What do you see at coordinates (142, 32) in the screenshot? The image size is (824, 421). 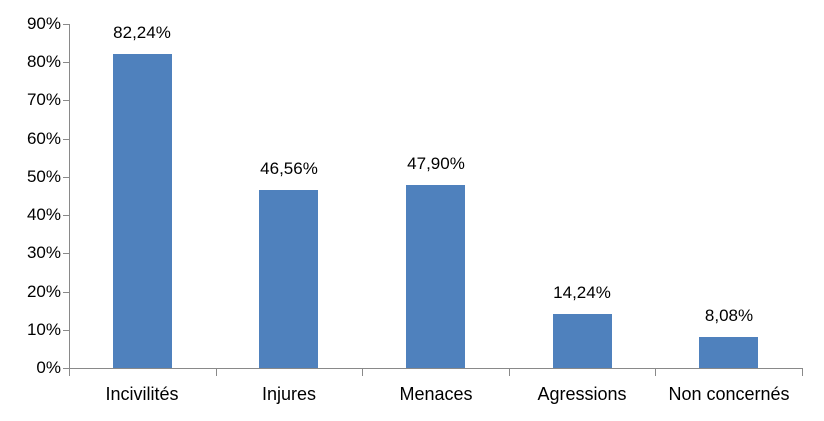 I see `bar-value-label: 82,24%` at bounding box center [142, 32].